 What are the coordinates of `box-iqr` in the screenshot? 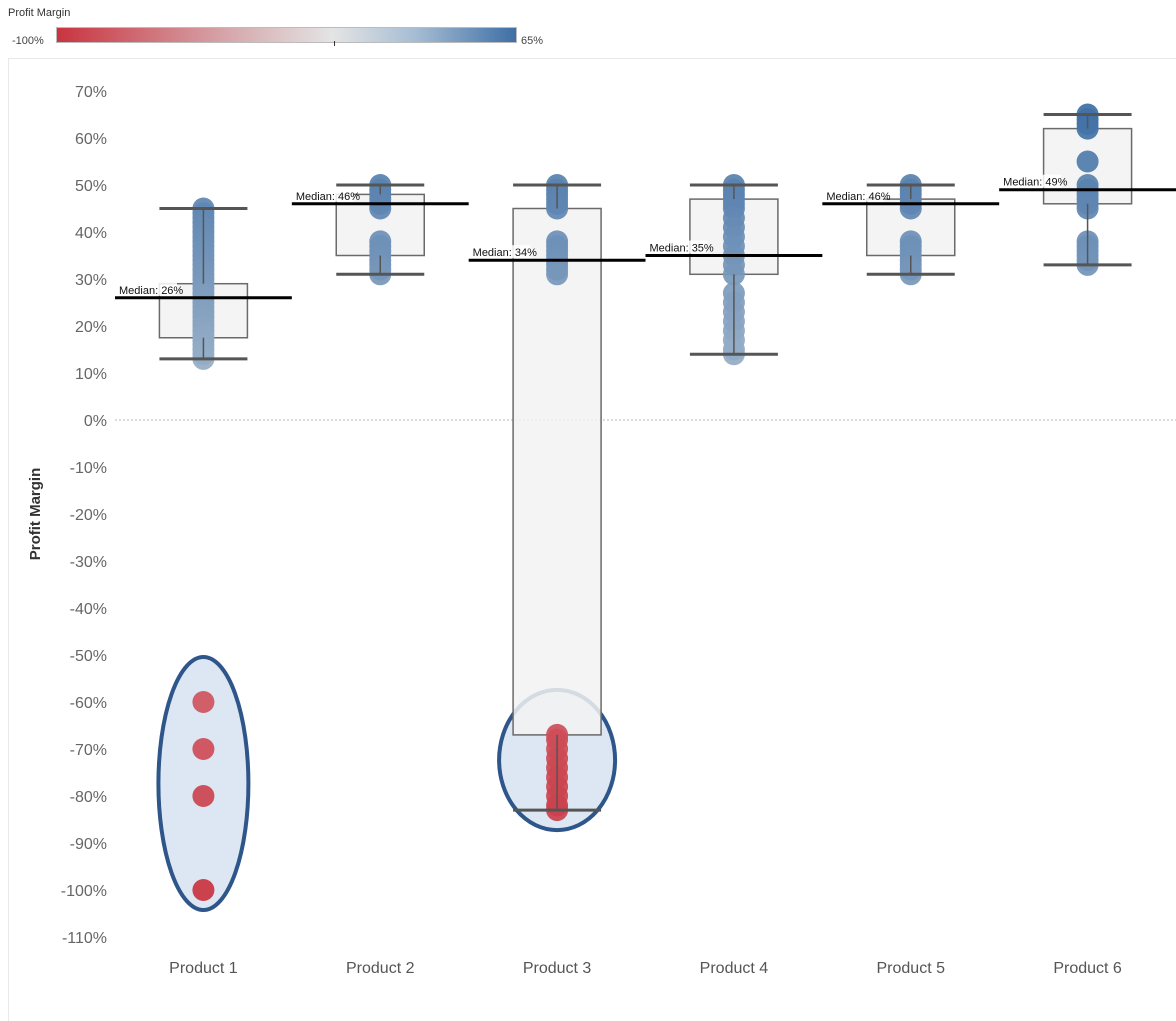 It's located at (557, 471).